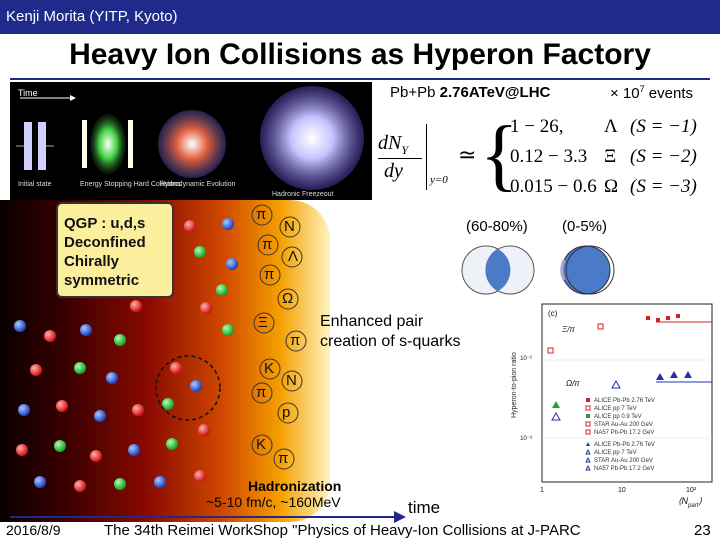 This screenshot has width=720, height=540. I want to click on qgp-line4: symmetric, so click(102, 280).